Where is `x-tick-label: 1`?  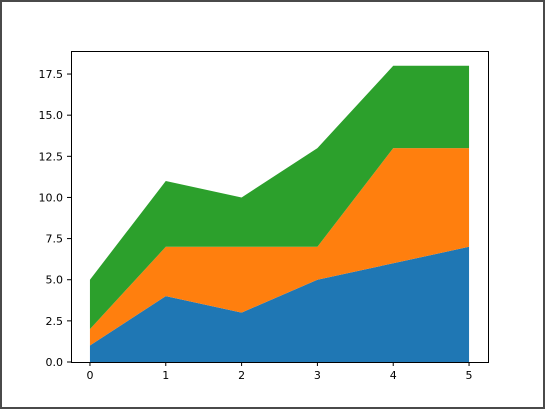 x-tick-label: 1 is located at coordinates (165, 375).